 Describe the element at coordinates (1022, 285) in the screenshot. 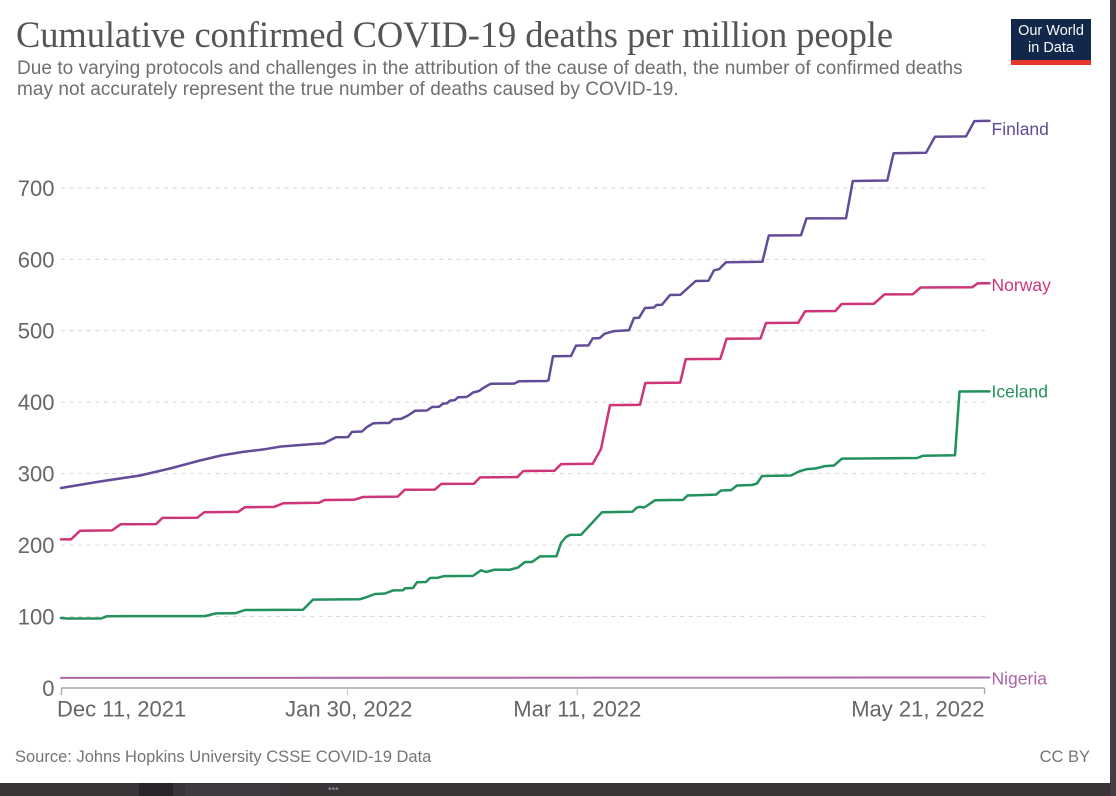

I see `svg-text: Norway` at that location.